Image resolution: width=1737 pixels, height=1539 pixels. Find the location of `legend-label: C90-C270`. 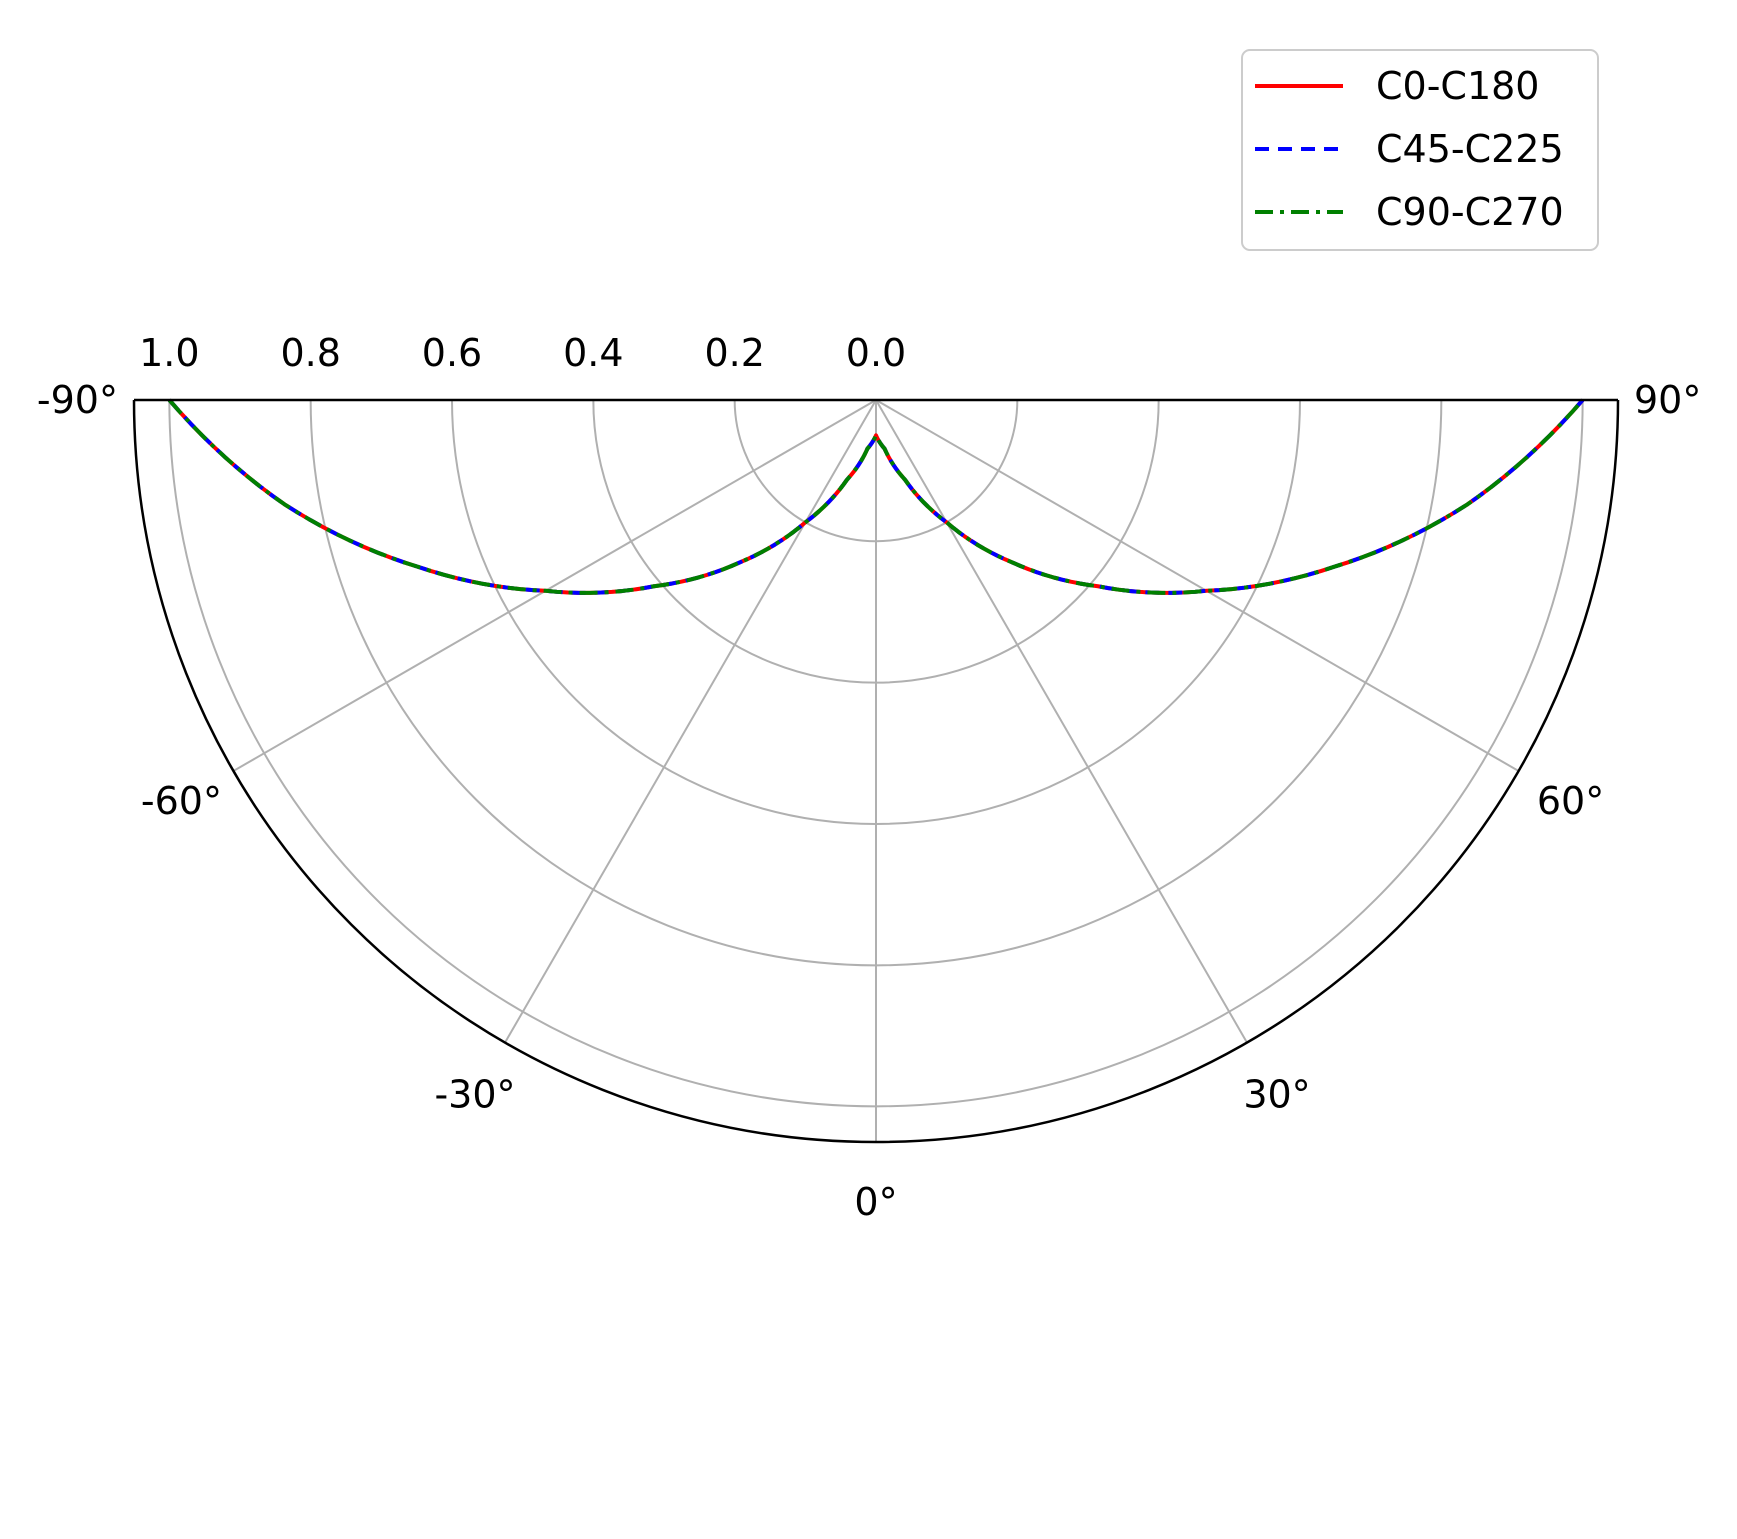

legend-label: C90-C270 is located at coordinates (1470, 212).